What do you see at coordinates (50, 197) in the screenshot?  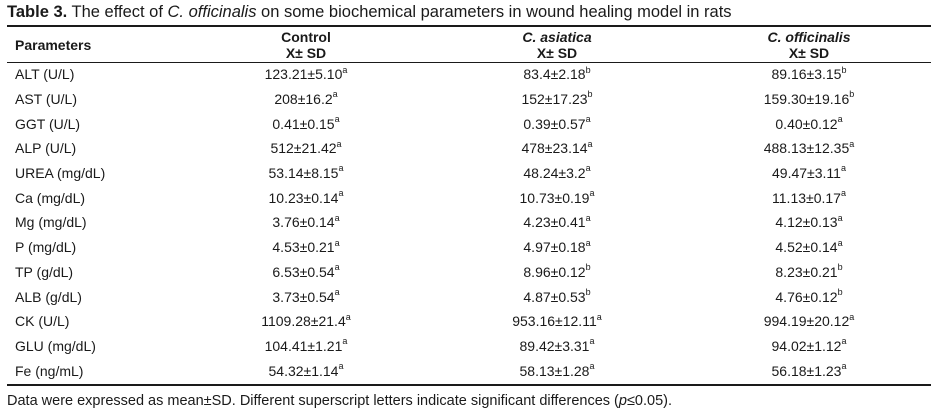 I see `parameter-name: Ca (mg/dL)` at bounding box center [50, 197].